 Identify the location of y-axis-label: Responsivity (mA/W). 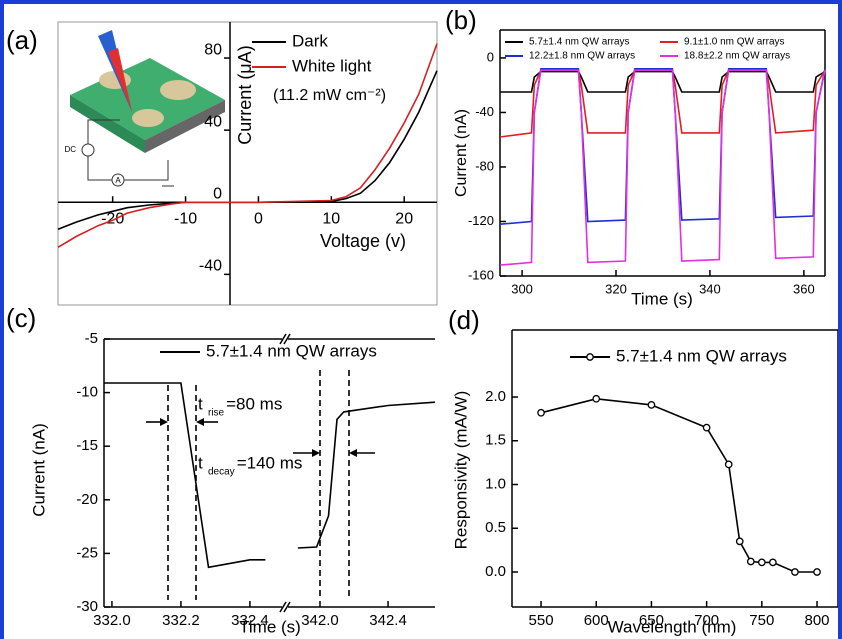
(460, 470).